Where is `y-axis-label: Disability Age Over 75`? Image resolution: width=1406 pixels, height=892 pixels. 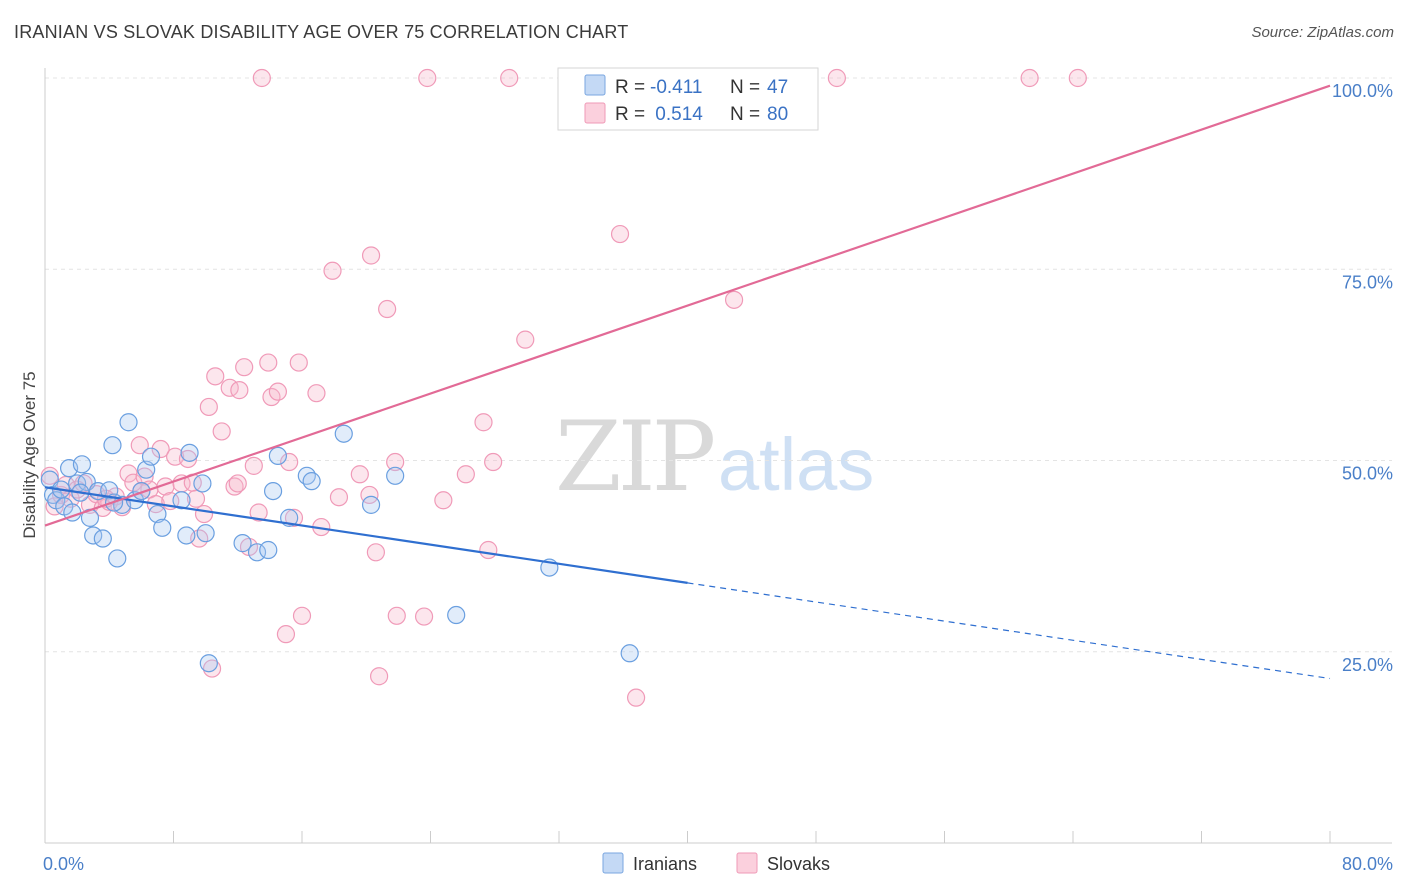
y-axis-label: Disability Age Over 75 is located at coordinates (29, 454).